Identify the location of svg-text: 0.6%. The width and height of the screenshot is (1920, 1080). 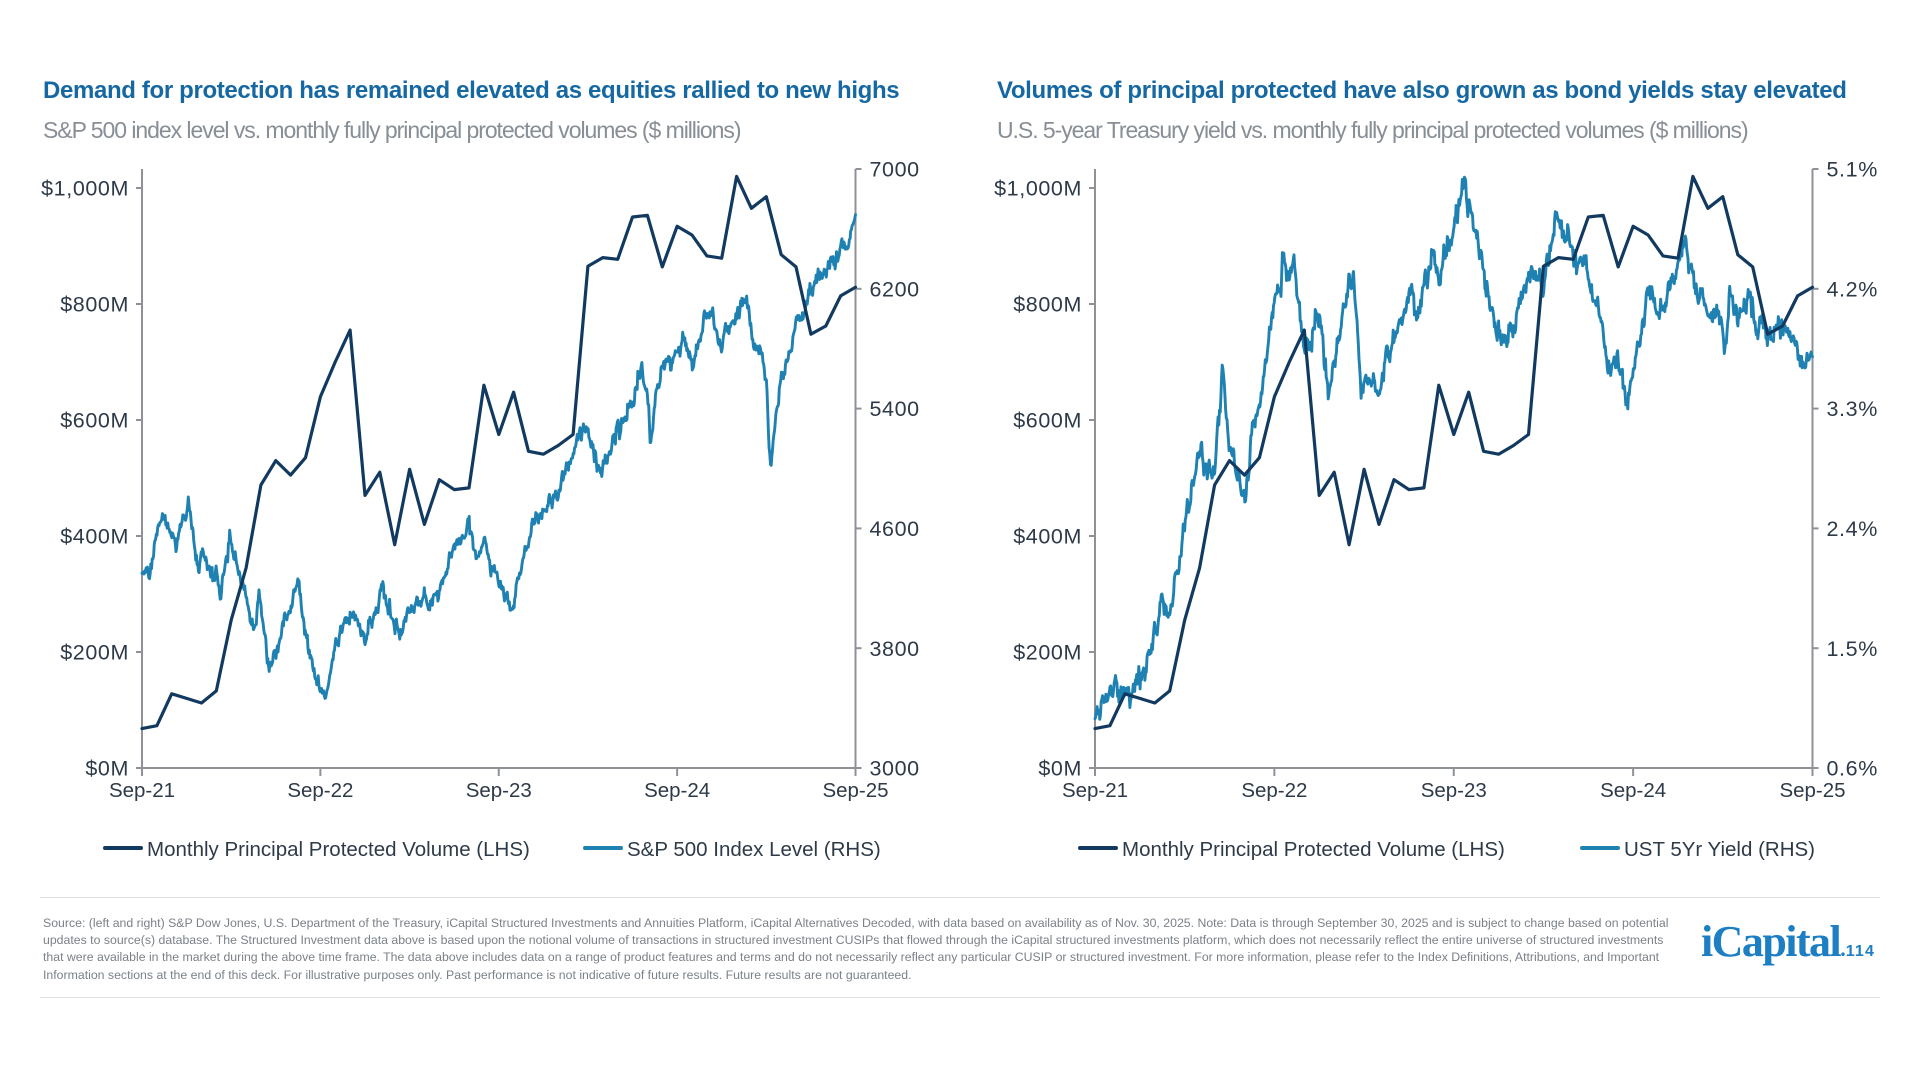
(1852, 769).